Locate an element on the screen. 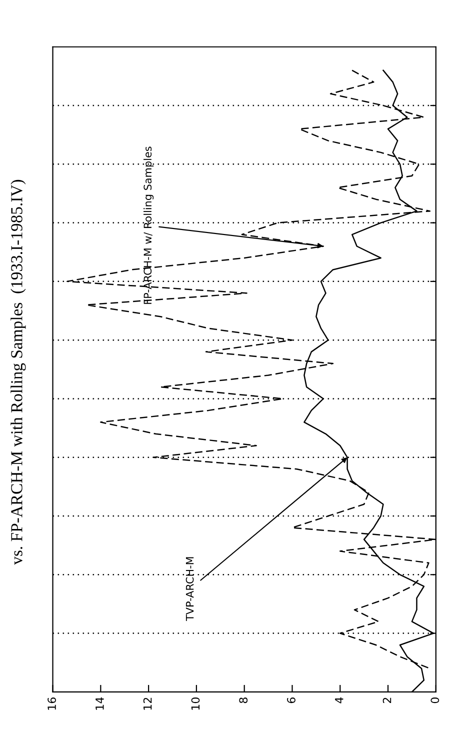  x-tick-label: 12 is located at coordinates (147, 704).